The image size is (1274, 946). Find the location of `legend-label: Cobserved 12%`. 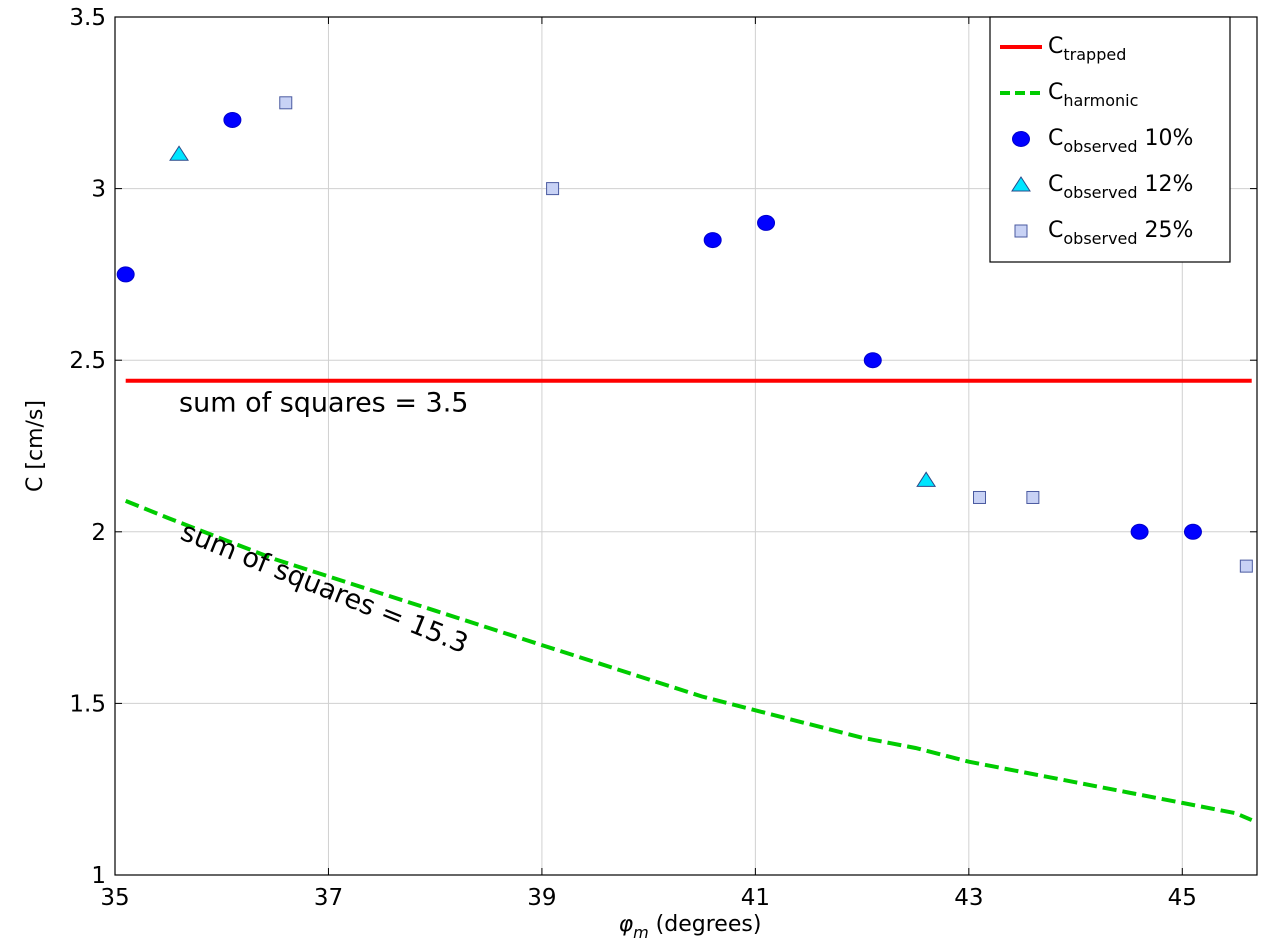

legend-label: Cobserved 12% is located at coordinates (1120, 187).